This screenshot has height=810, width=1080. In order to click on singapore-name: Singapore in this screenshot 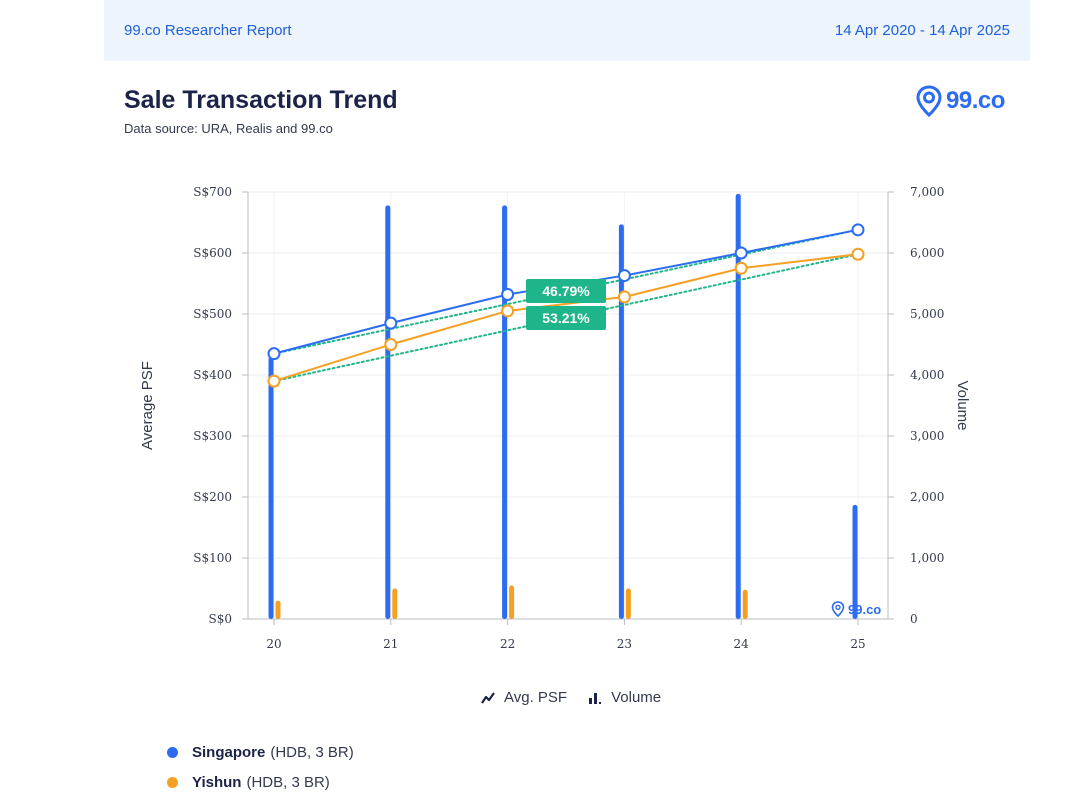, I will do `click(229, 752)`.